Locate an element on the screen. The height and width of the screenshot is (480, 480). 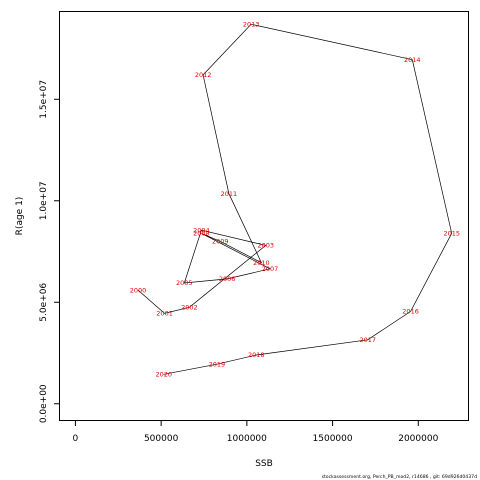
point-label-2015: 2015 is located at coordinates (451, 233).